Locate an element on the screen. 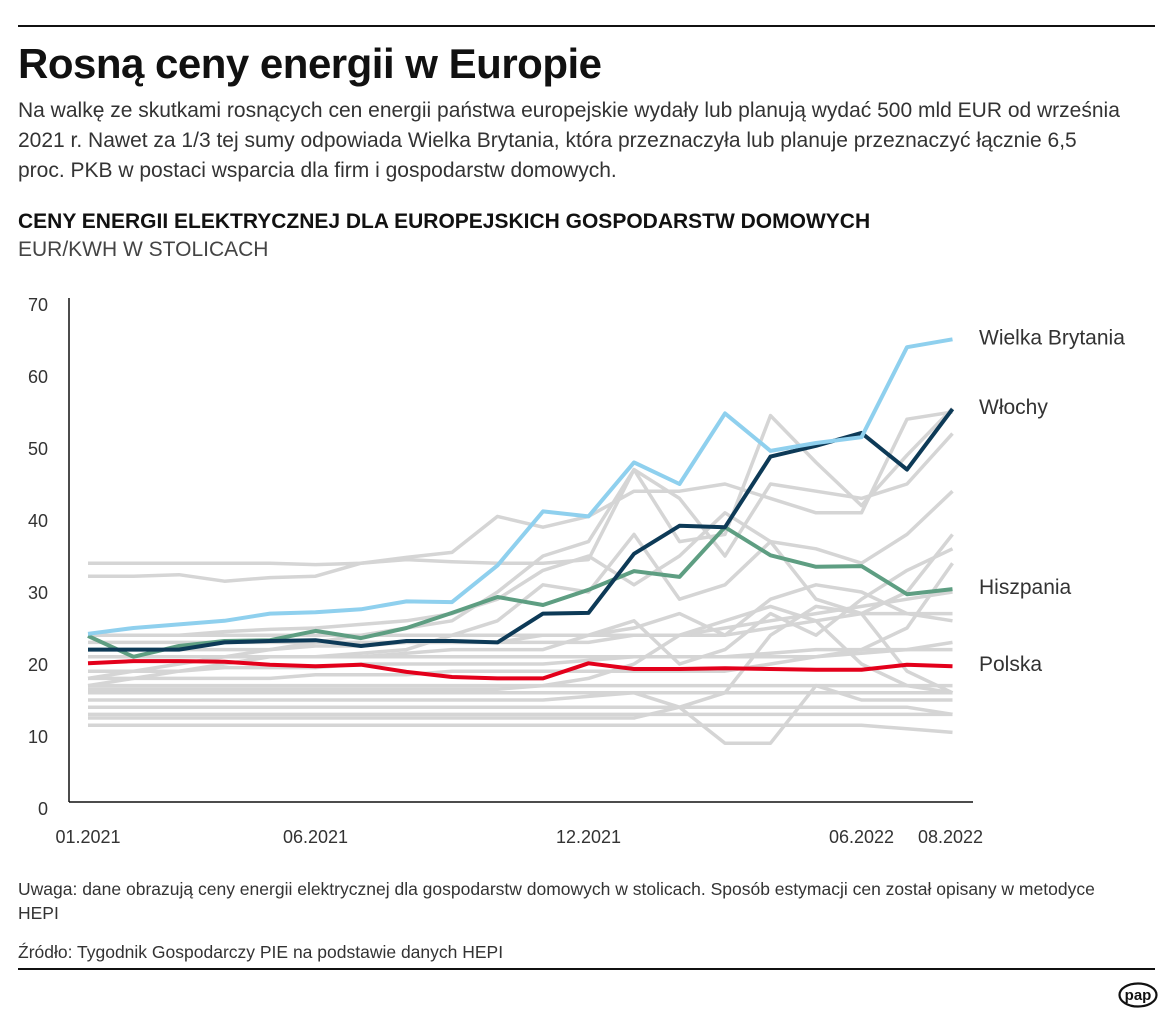 The width and height of the screenshot is (1173, 1024). bottom-rule is located at coordinates (586, 969).